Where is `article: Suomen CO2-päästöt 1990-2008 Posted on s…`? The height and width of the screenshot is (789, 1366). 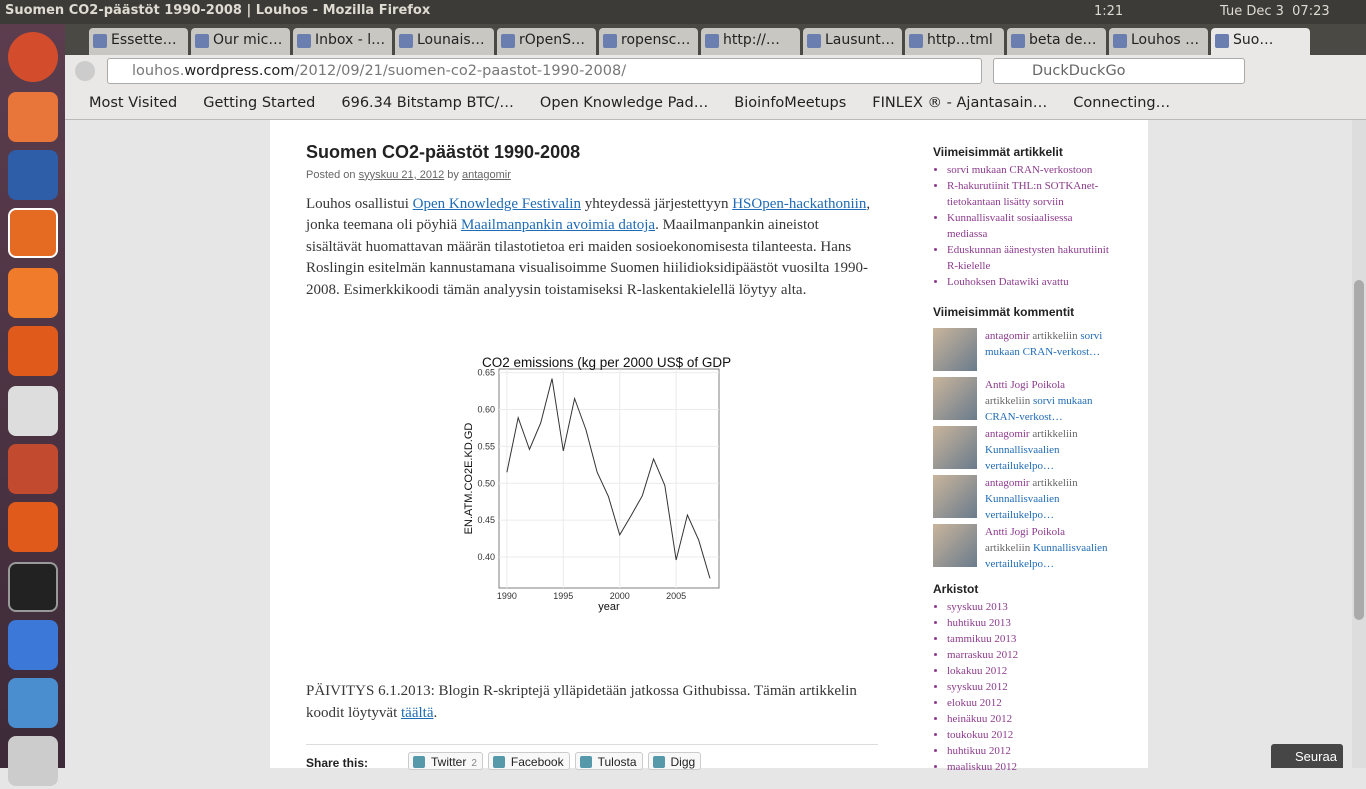 article: Suomen CO2-päästöt 1990-2008 Posted on s… is located at coordinates (592, 221).